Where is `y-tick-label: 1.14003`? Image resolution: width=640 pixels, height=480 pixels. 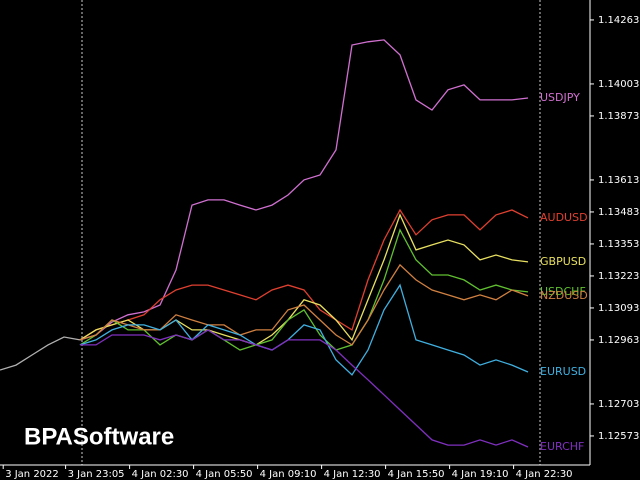 y-tick-label: 1.14003 is located at coordinates (618, 84).